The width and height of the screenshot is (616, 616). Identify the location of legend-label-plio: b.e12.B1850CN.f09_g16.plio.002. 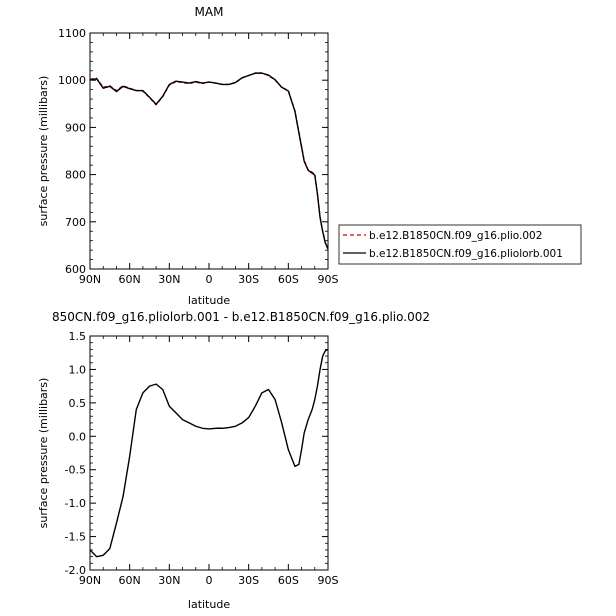
(455, 236).